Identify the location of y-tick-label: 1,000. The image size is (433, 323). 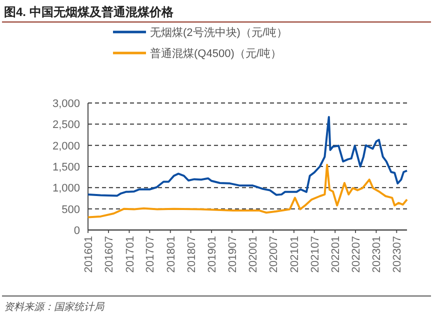
(66, 188).